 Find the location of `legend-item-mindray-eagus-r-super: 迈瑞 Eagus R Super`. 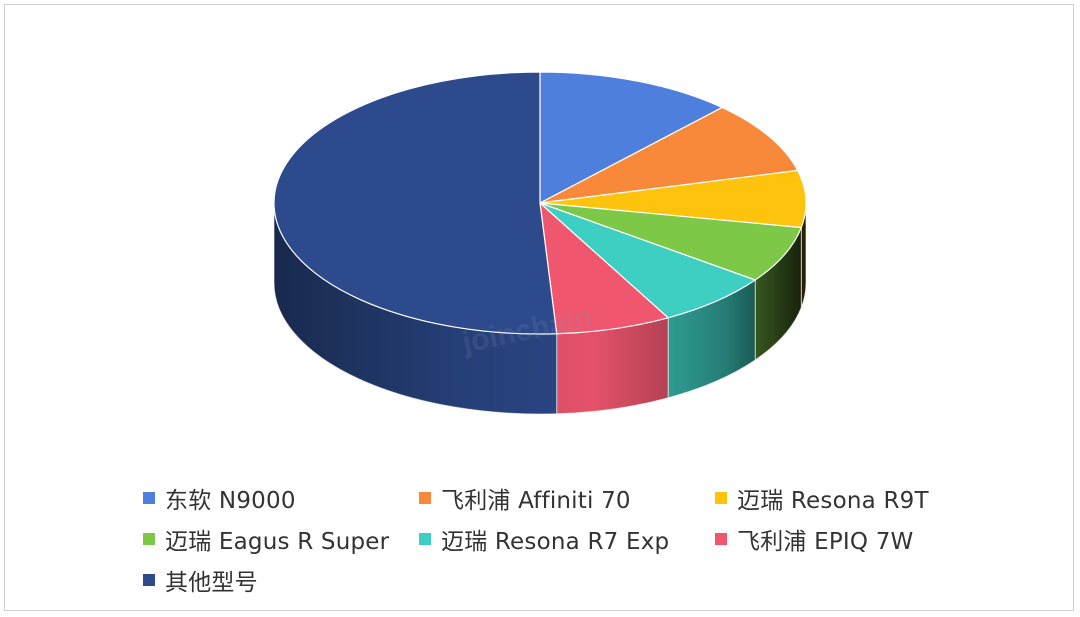

legend-item-mindray-eagus-r-super: 迈瑞 Eagus R Super is located at coordinates (281, 538).